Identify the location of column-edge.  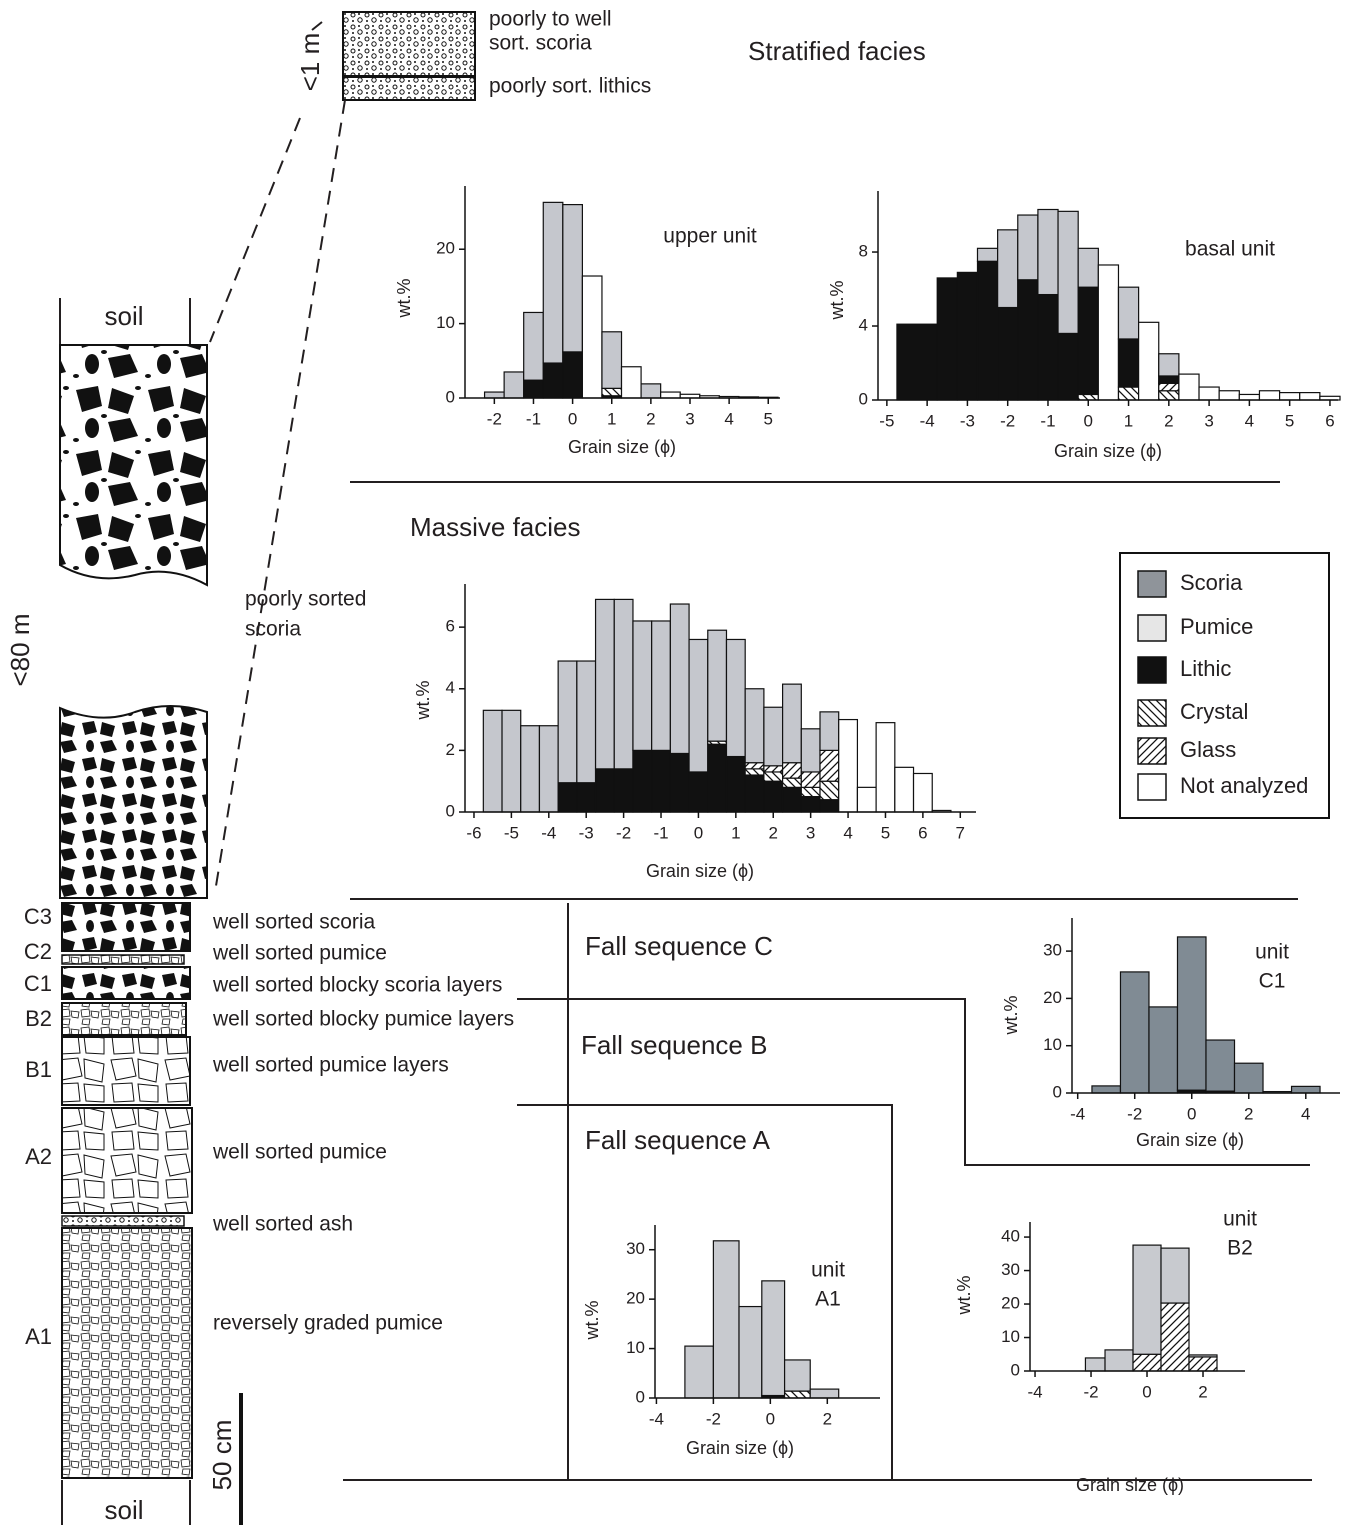
(126, 1502).